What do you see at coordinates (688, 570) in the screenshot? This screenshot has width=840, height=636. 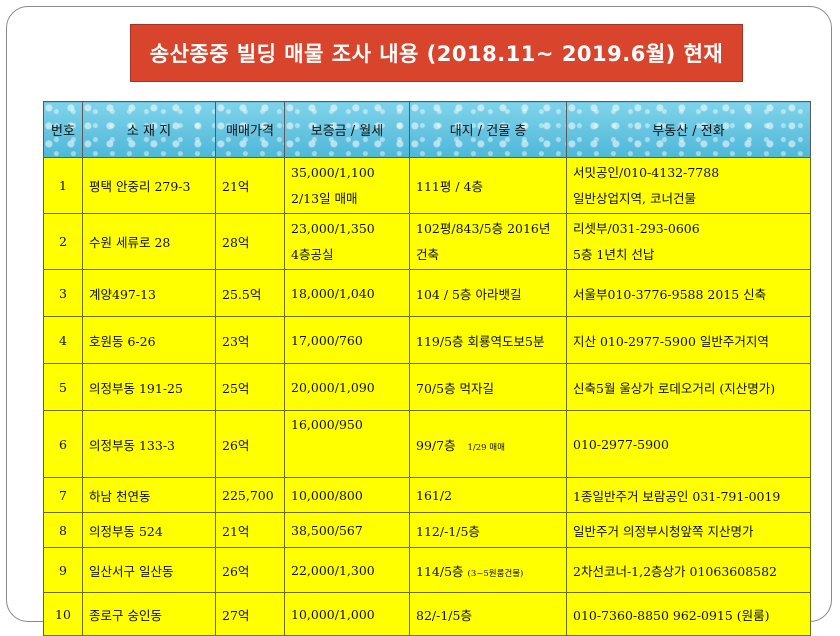 I see `agency-cell: 2차선코너-1,2층상가 01063608582` at bounding box center [688, 570].